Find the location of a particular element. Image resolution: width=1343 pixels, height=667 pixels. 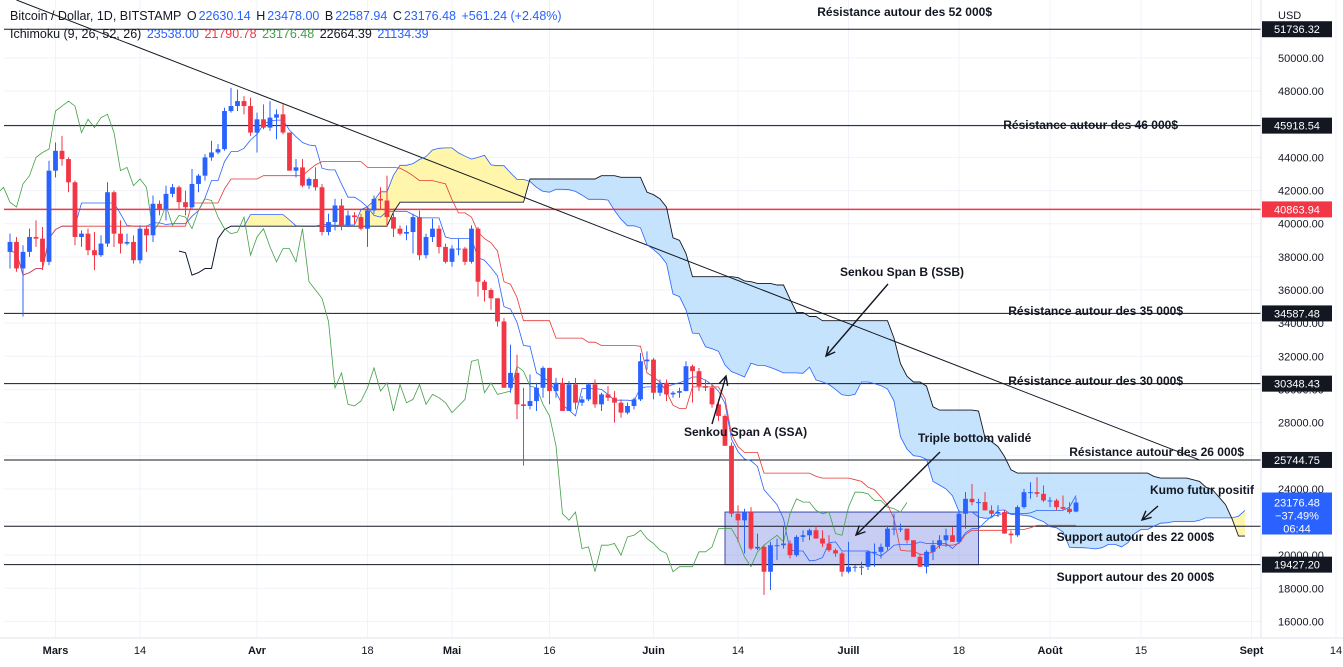

level-annotation: Résistance autour des 46 000$ is located at coordinates (1090, 125).